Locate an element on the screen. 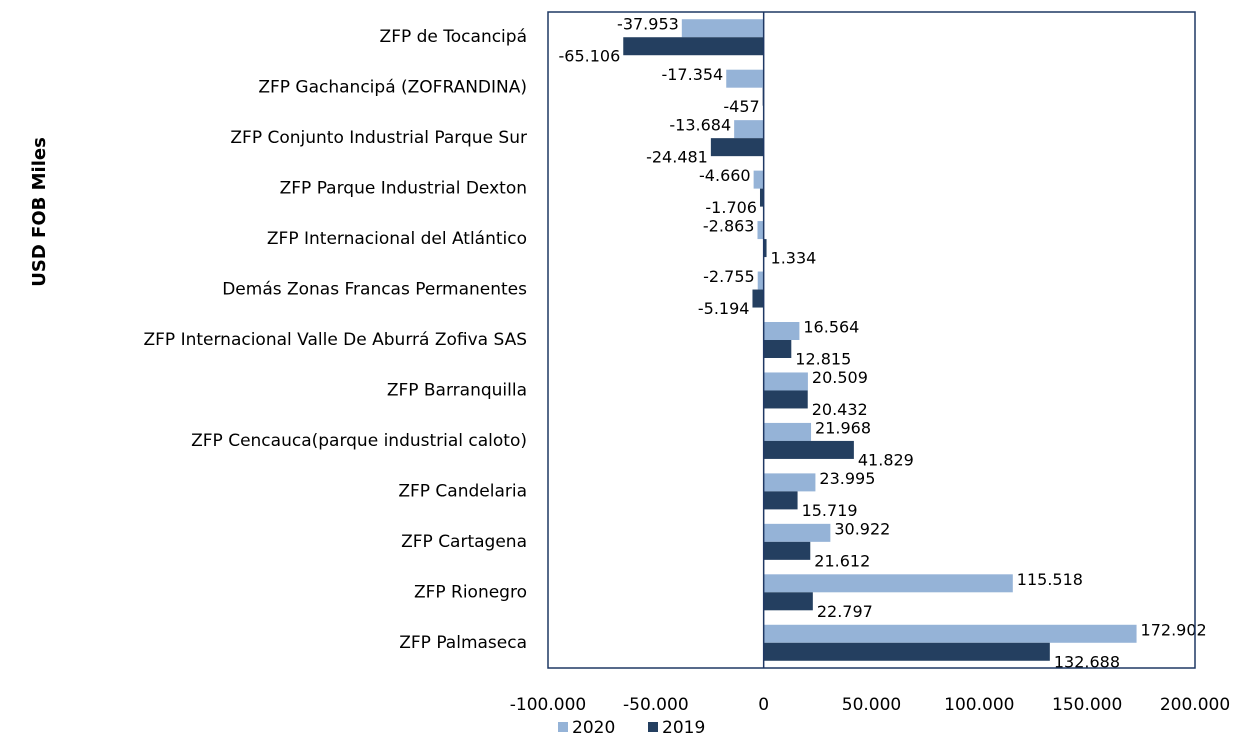 The width and height of the screenshot is (1249, 737). data-label: 115.518 is located at coordinates (1050, 579).